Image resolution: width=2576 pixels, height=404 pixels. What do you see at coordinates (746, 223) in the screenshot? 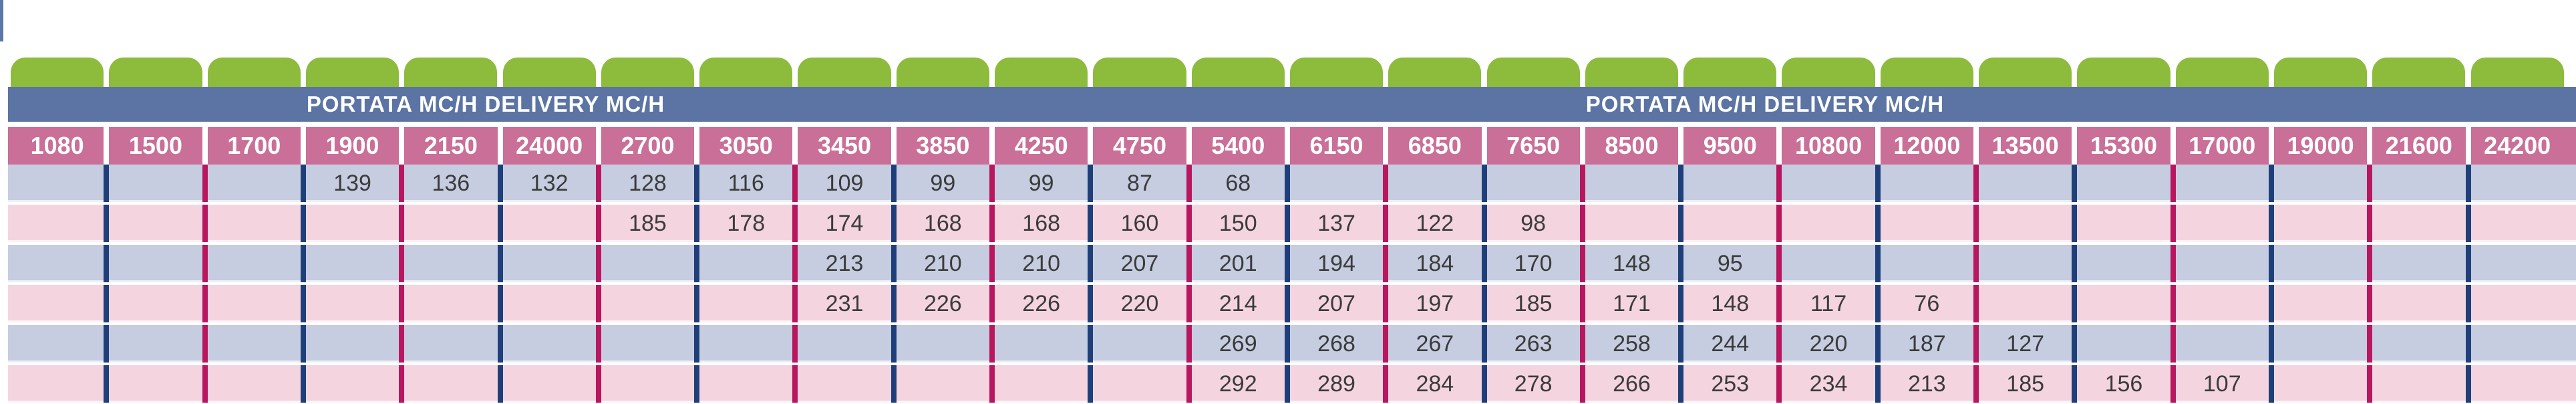
I see `table-cell: 178` at bounding box center [746, 223].